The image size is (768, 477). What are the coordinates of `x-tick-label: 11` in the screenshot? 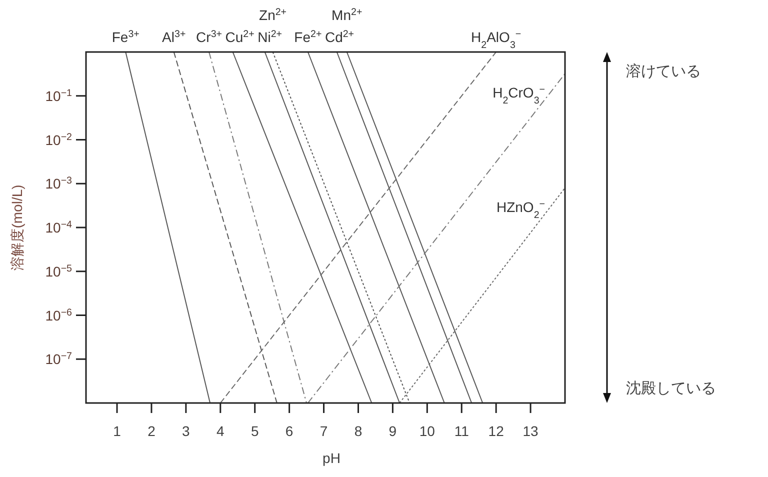 It's located at (462, 431).